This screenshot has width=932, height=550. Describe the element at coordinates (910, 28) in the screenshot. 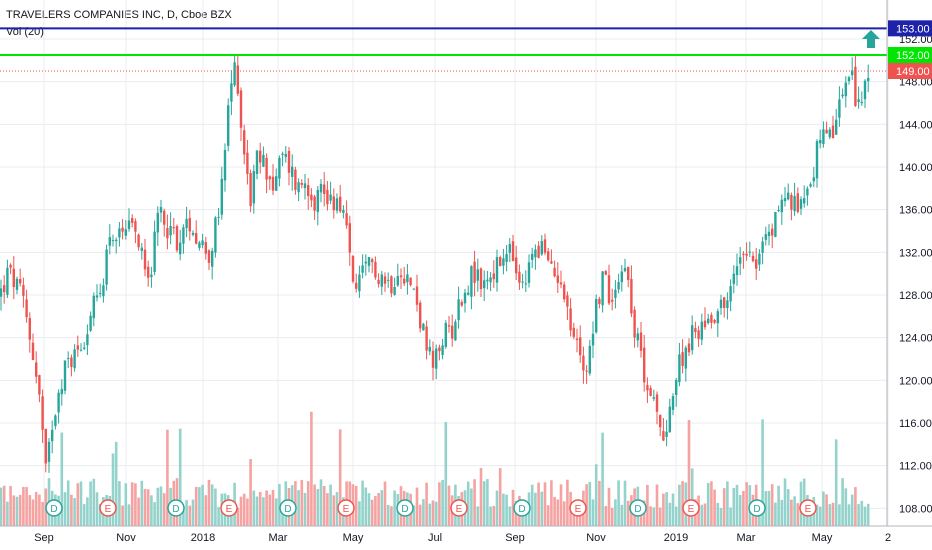

I see `price-tag-blue-bg` at that location.